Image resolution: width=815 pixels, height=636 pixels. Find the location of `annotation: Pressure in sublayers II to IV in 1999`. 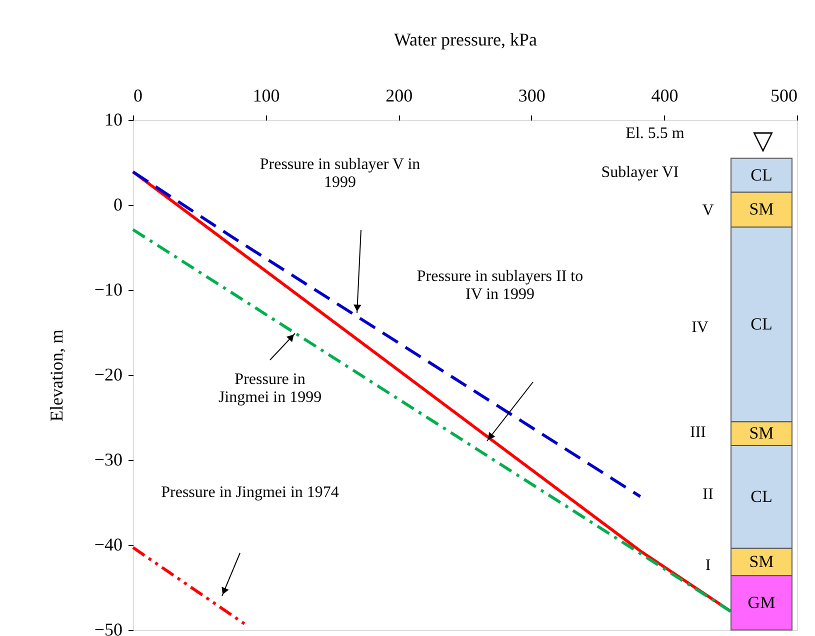

annotation: Pressure in sublayers II to IV in 1999 is located at coordinates (500, 285).